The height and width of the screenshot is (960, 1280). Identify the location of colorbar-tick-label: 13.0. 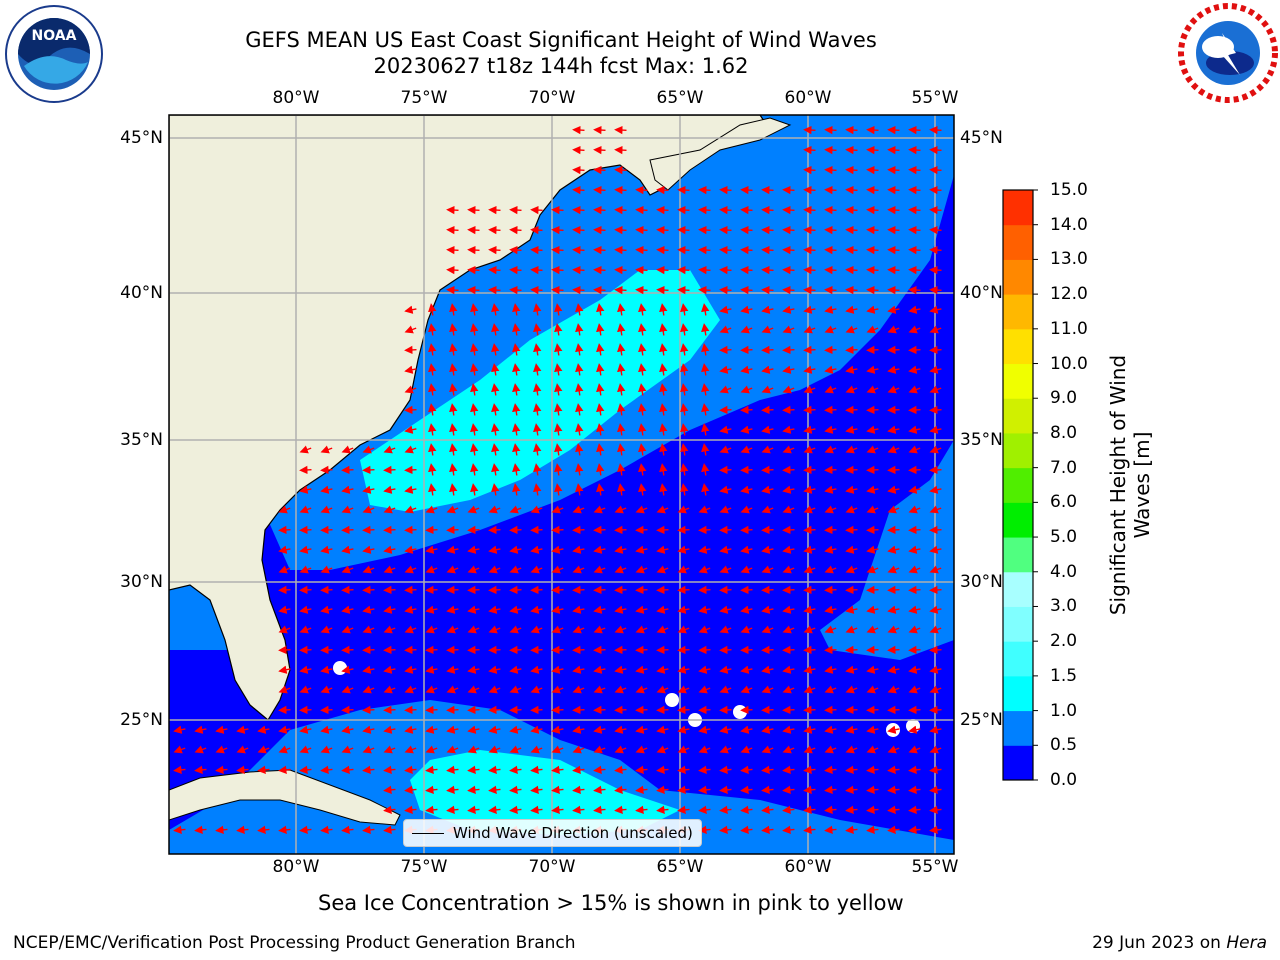
(1069, 259).